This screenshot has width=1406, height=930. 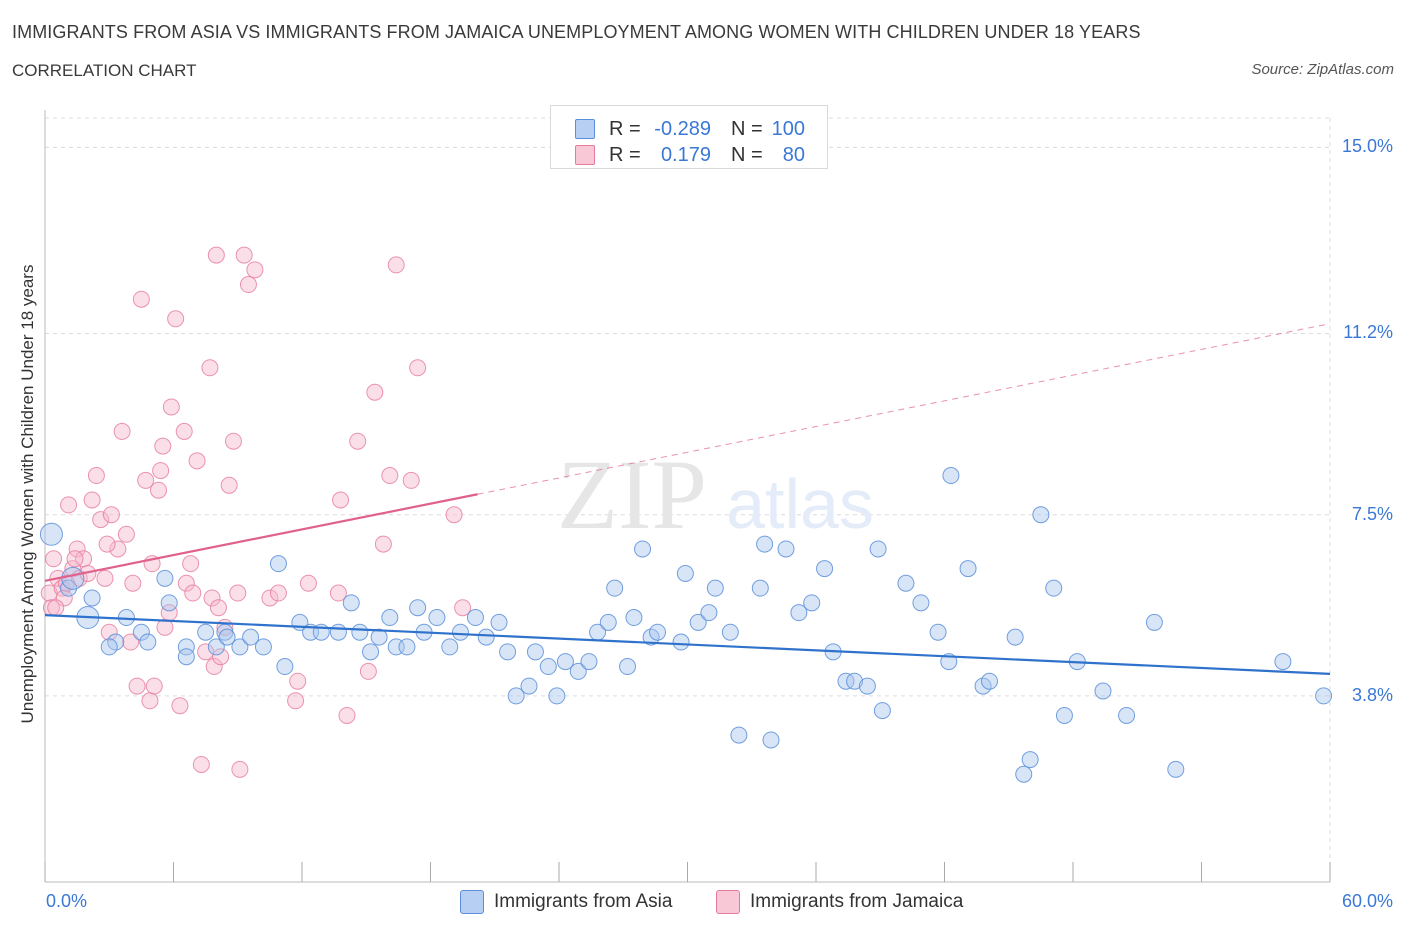 What do you see at coordinates (904, 409) in the screenshot?
I see `trend-line-jamaica-extension` at bounding box center [904, 409].